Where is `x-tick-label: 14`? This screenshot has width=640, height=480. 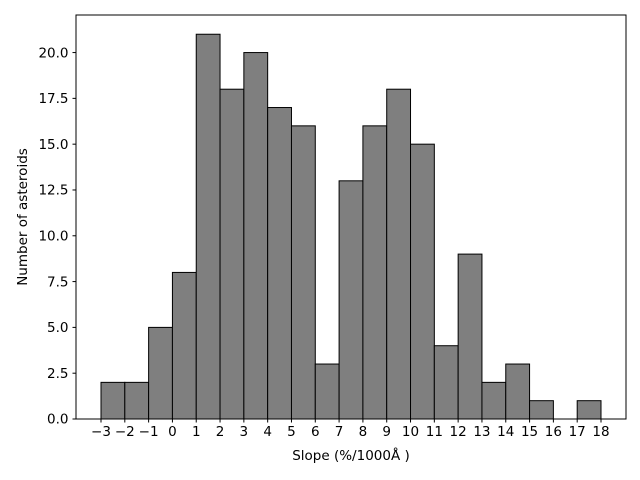 x-tick-label: 14 is located at coordinates (505, 432).